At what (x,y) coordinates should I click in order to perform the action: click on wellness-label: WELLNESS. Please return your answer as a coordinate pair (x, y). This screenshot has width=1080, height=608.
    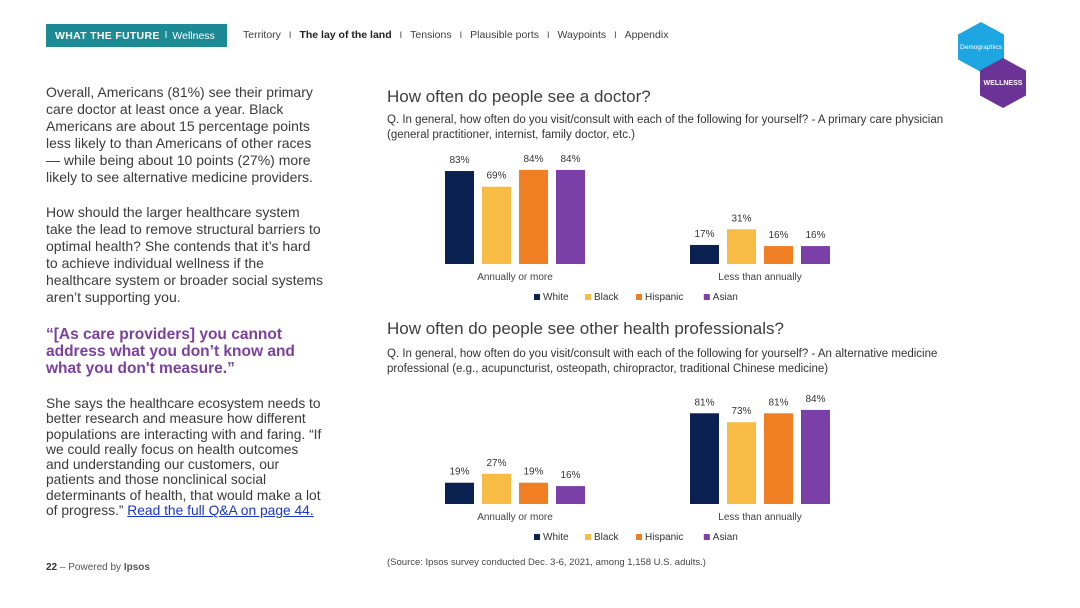
    Looking at the image, I should click on (1003, 83).